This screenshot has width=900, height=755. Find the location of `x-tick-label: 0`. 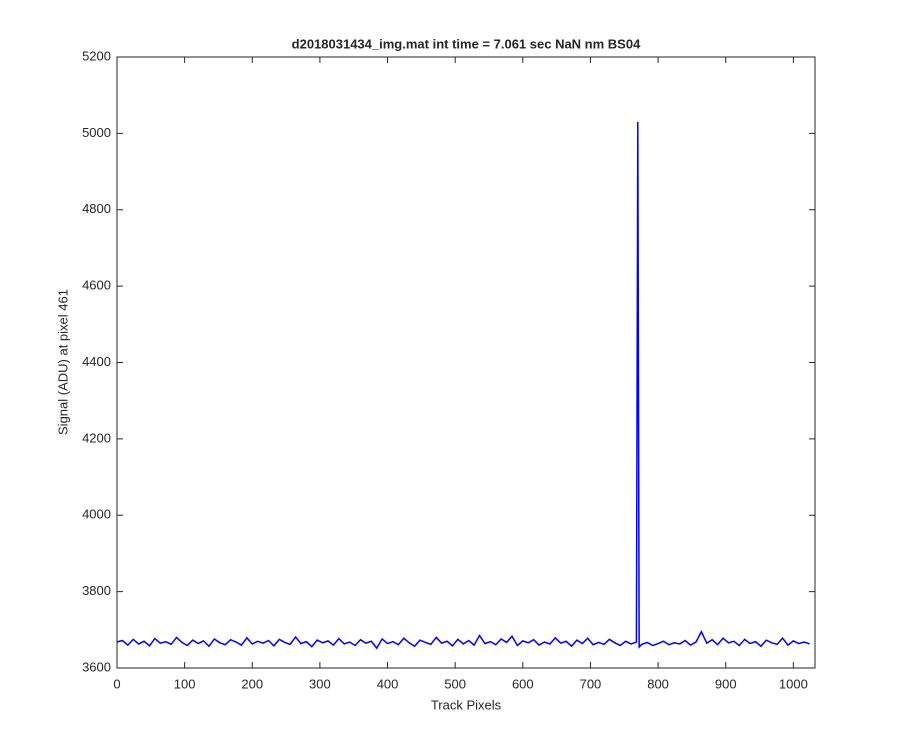

x-tick-label: 0 is located at coordinates (116, 683).